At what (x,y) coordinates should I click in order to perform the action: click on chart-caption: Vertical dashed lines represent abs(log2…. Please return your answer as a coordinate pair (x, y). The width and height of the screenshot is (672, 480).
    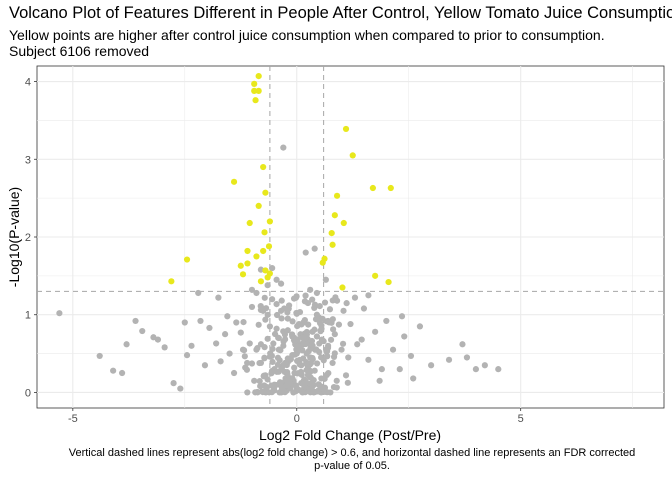
    Looking at the image, I should click on (352, 459).